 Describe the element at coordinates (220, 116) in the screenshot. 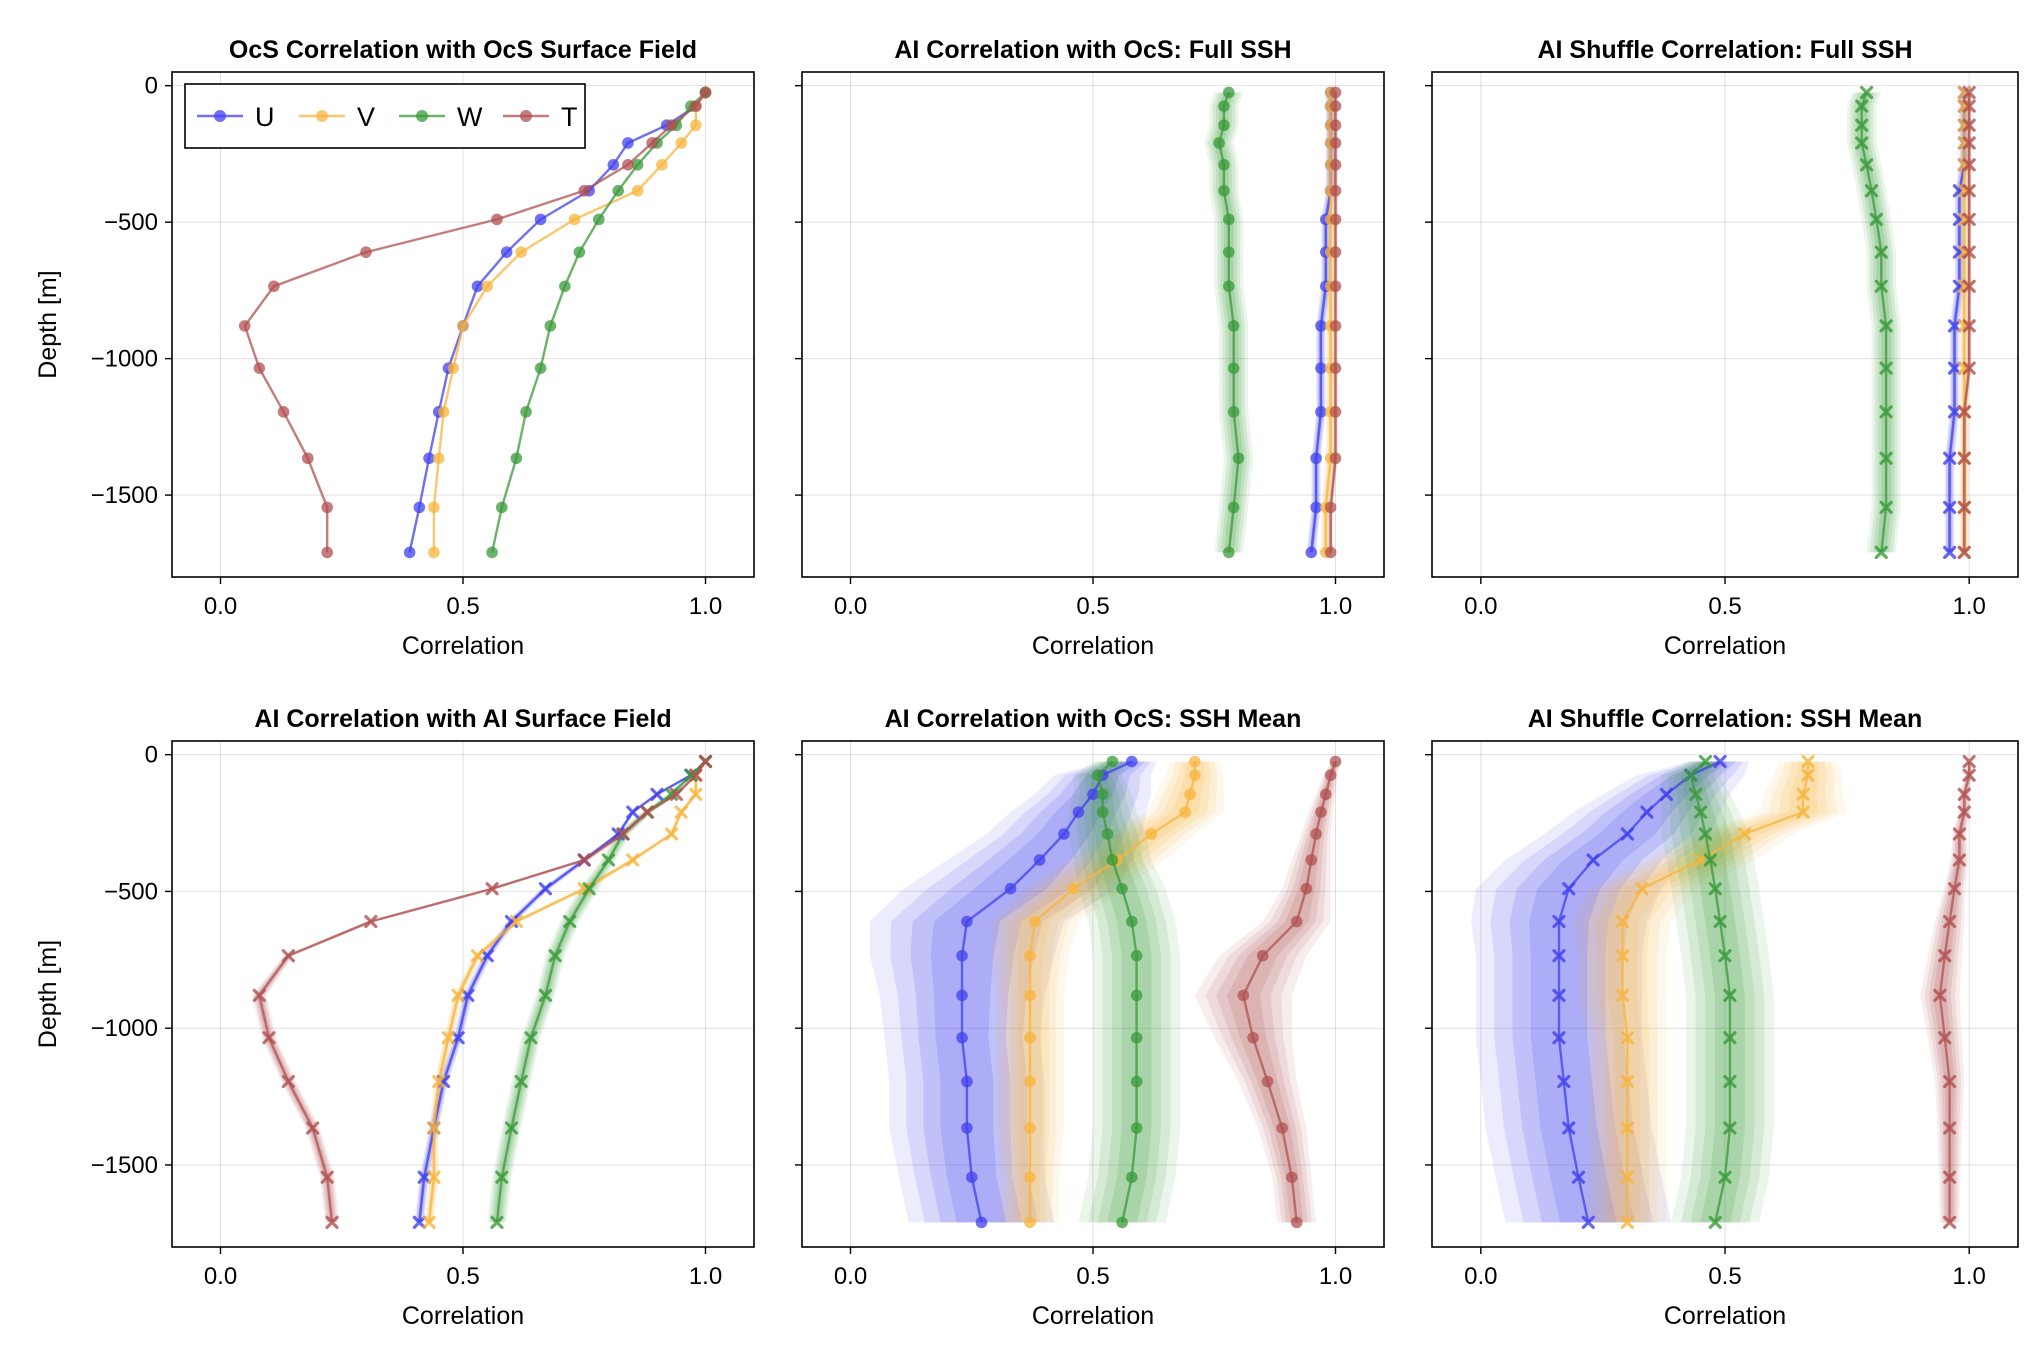

I see `legend-marker-U` at that location.